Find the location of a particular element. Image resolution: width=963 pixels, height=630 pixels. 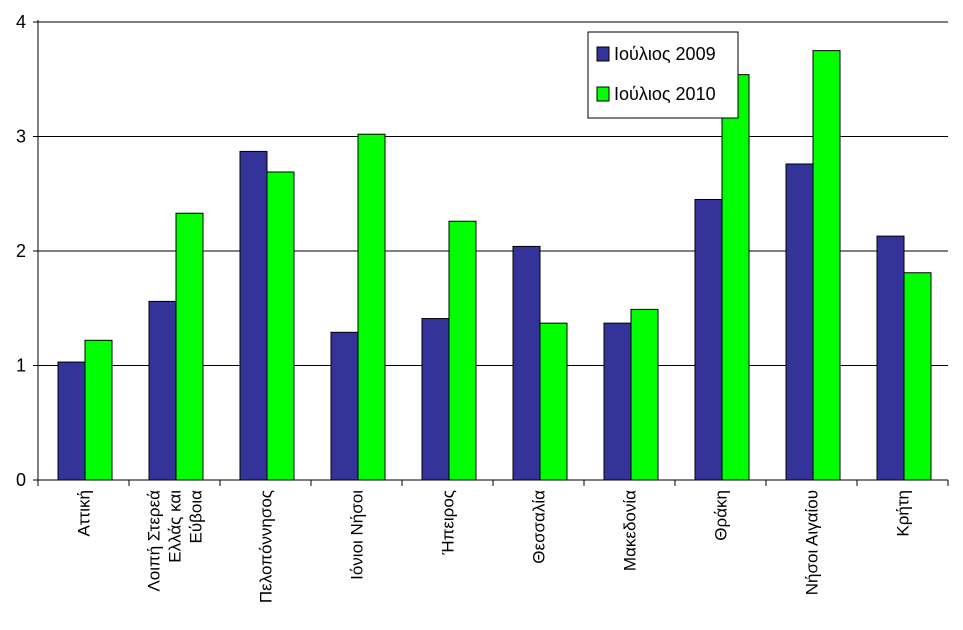

x-category-label-2-line-2: Ελλάς και is located at coordinates (175, 526).